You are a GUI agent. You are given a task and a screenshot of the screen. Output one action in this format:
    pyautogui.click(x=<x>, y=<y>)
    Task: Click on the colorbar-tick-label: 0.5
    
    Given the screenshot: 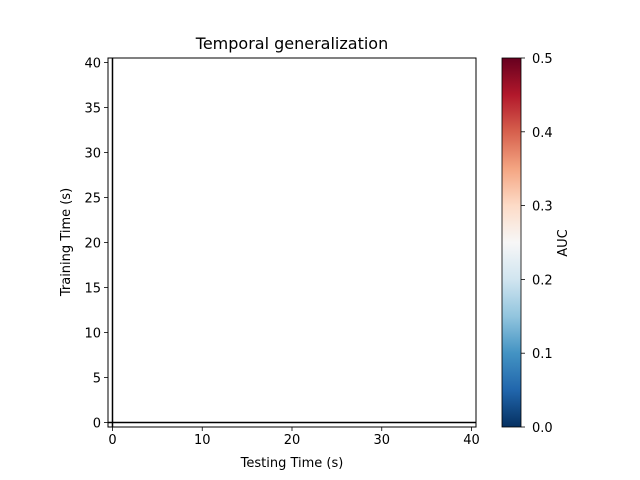 What is the action you would take?
    pyautogui.click(x=542, y=59)
    